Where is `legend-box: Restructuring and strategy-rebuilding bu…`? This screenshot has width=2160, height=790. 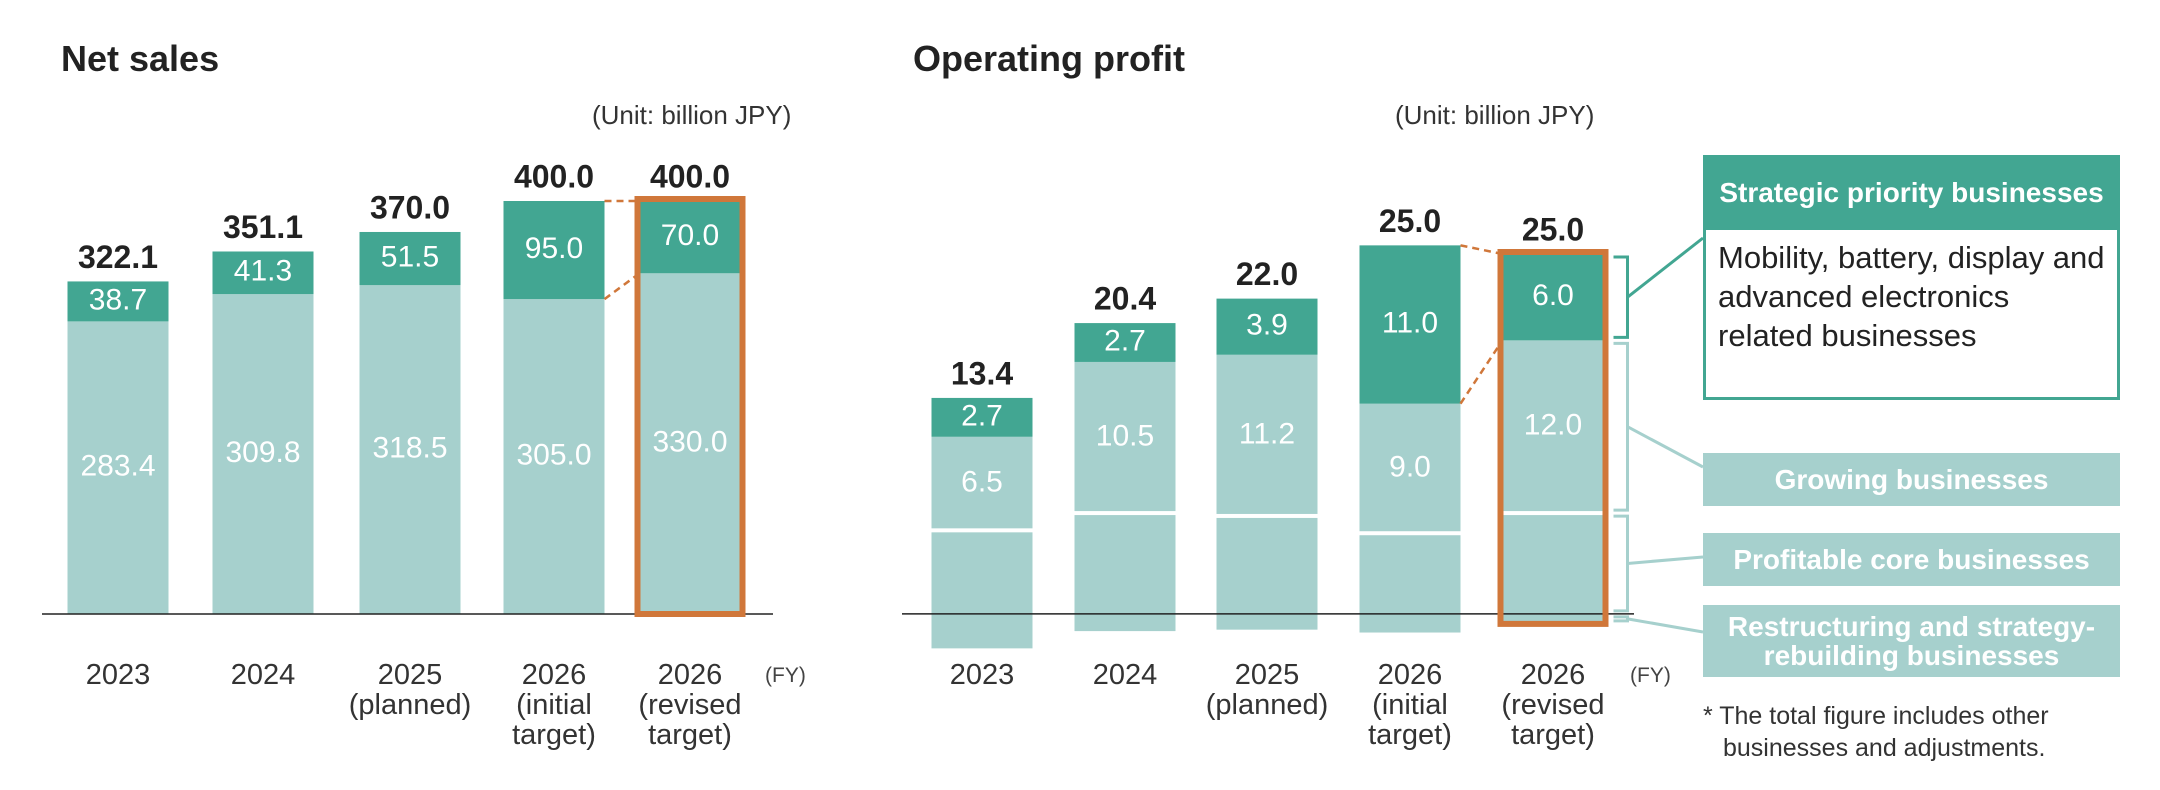 legend-box: Restructuring and strategy-rebuilding bu… is located at coordinates (1911, 641).